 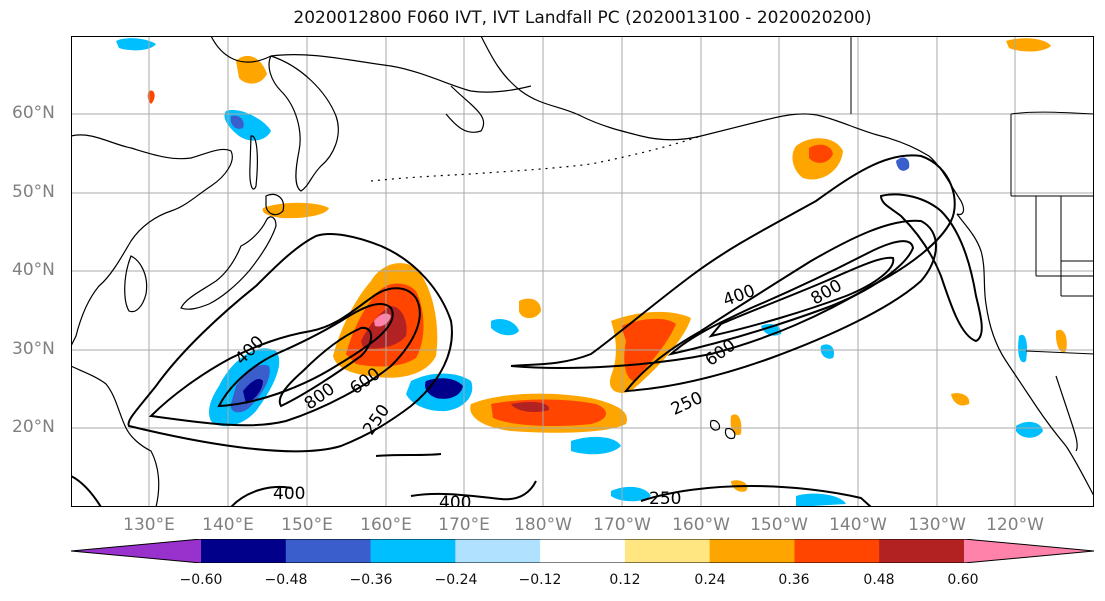 I want to click on blue-shade-west-coast, so click(x=1023, y=348).